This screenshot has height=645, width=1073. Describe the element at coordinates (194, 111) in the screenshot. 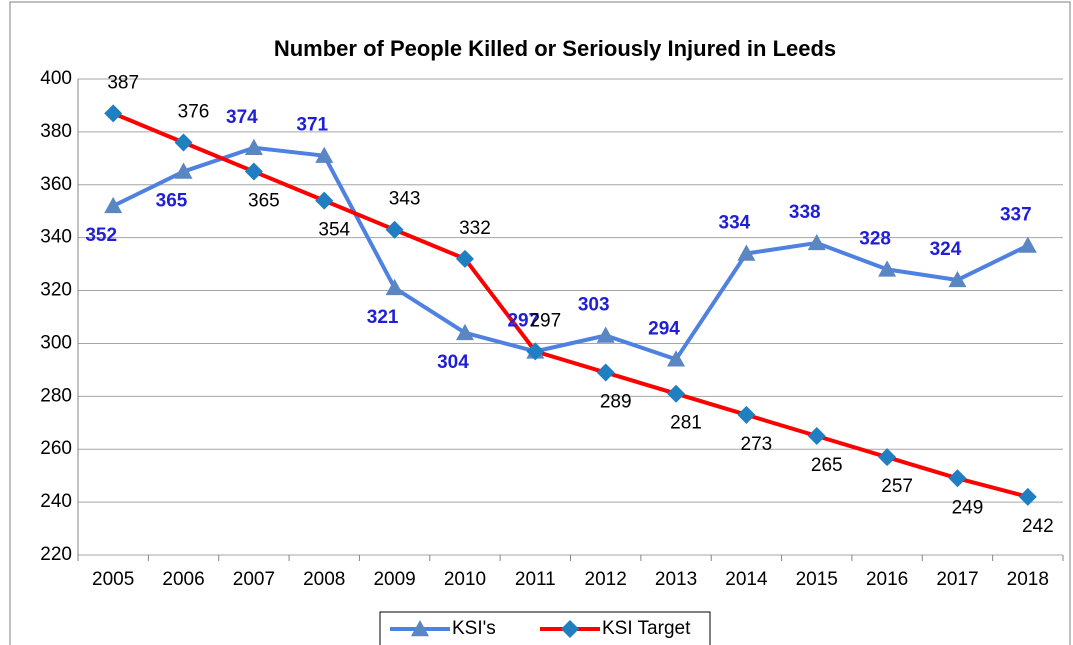

I see `data-label: 376` at that location.